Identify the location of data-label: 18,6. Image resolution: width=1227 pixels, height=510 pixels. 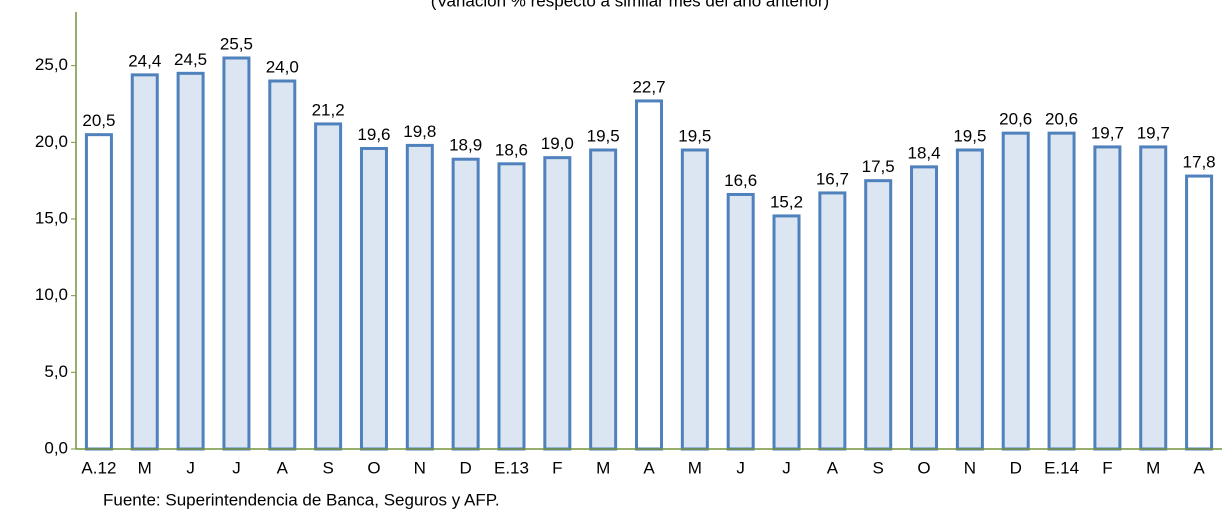
(511, 149).